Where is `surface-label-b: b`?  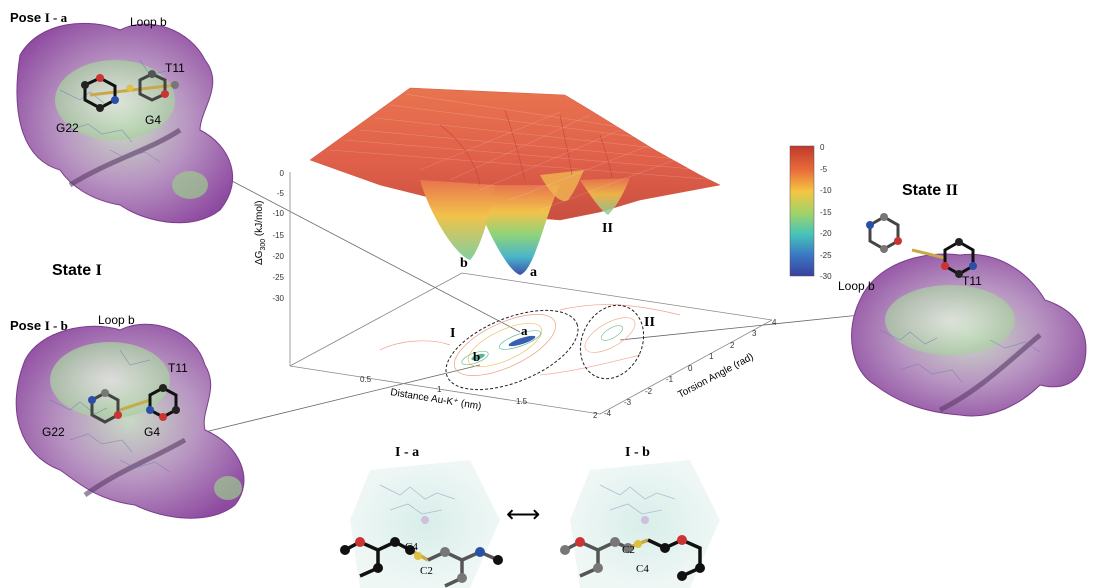
surface-label-b: b is located at coordinates (464, 263).